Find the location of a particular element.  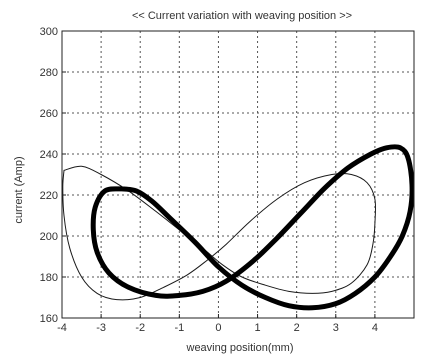

y-tick-label-0: 160 is located at coordinates (49, 319).